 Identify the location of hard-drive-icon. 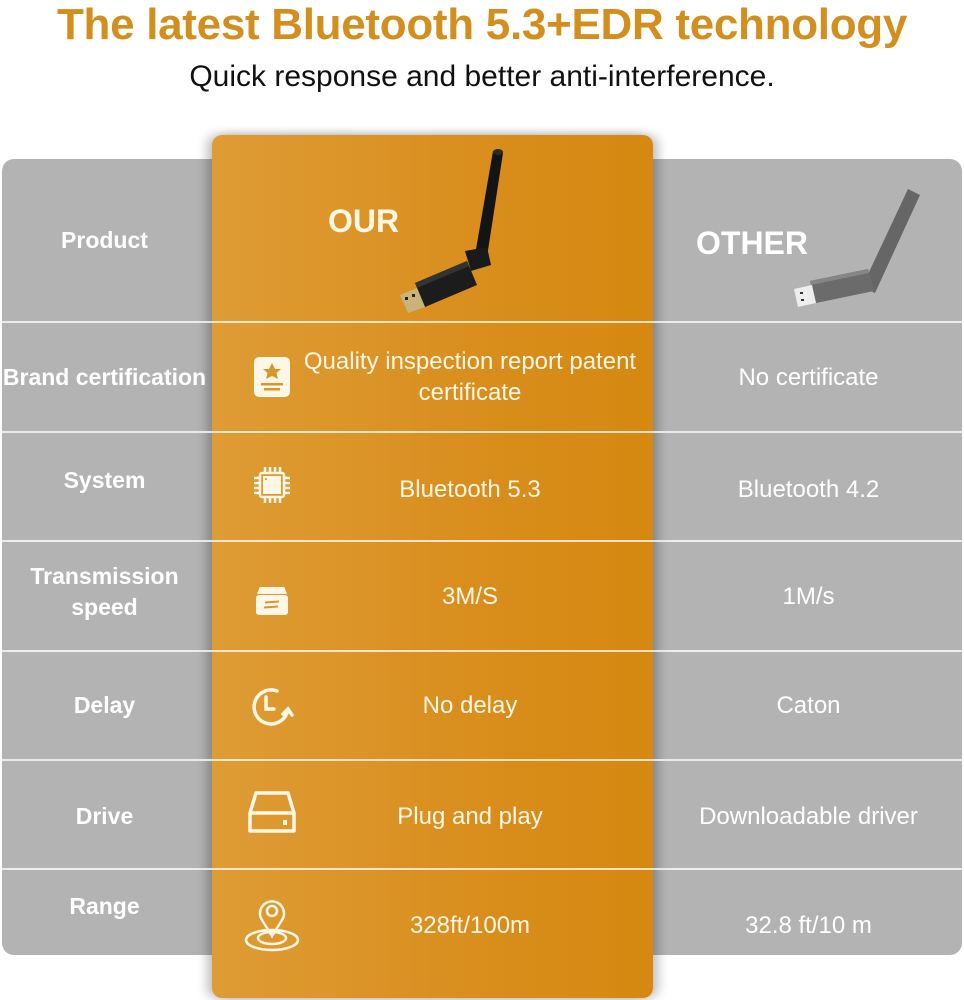
(272, 813).